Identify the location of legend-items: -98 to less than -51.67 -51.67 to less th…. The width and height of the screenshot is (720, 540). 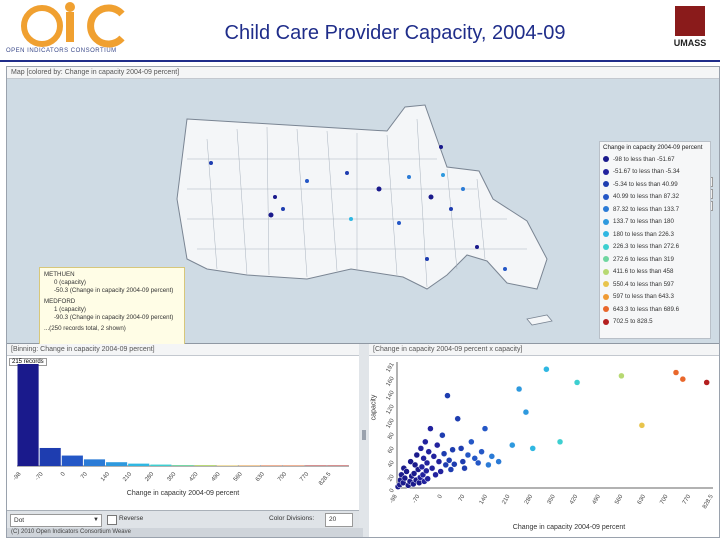
(655, 240).